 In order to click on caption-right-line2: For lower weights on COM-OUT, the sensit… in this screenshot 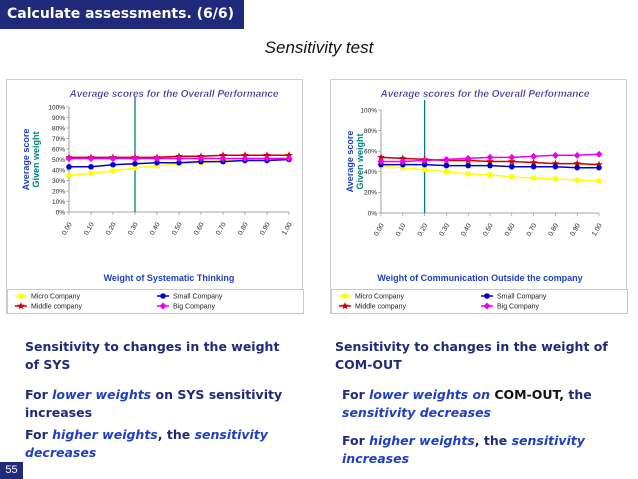, I will do `click(467, 403)`.